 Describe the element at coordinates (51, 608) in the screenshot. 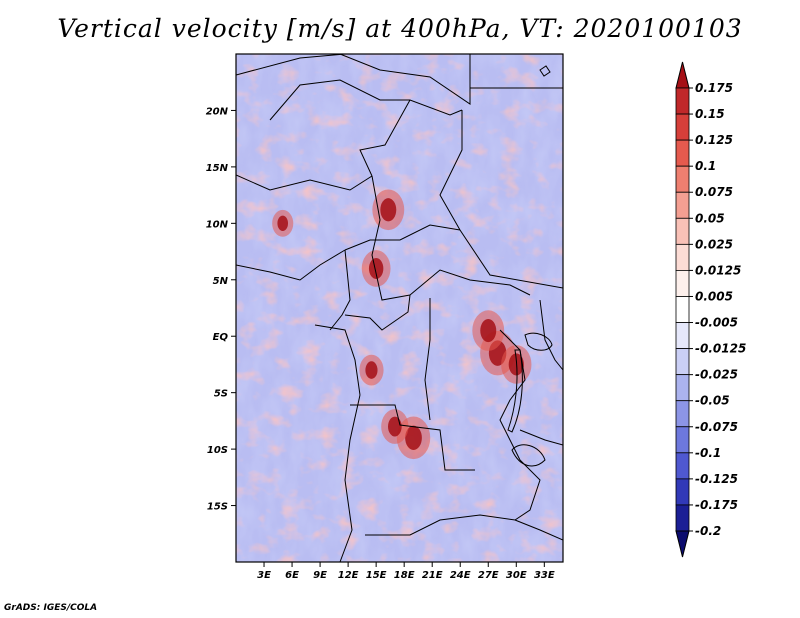

I see `grads-credit: GrADS: IGES/COLA` at that location.